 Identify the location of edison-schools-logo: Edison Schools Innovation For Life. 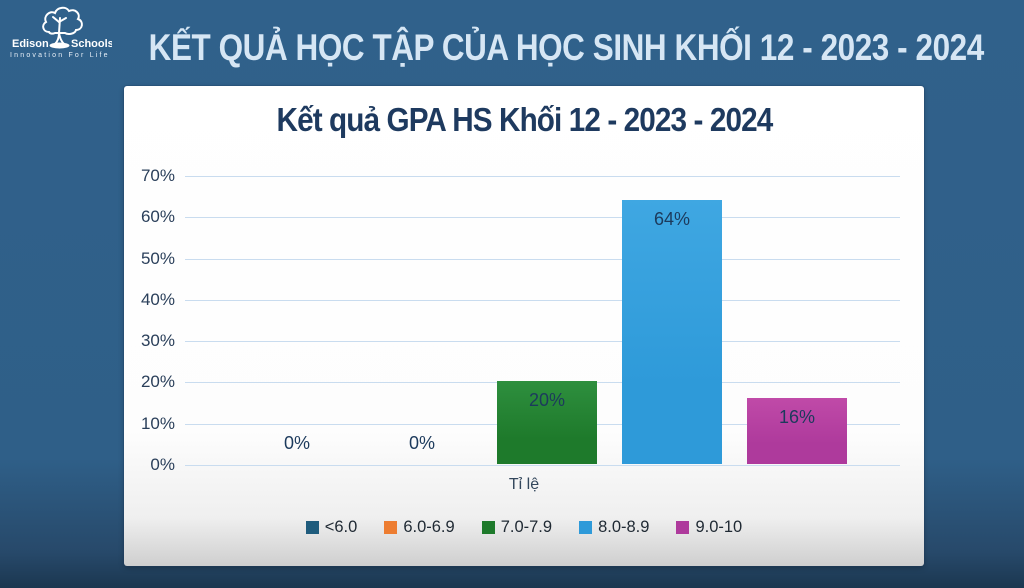
(60, 35).